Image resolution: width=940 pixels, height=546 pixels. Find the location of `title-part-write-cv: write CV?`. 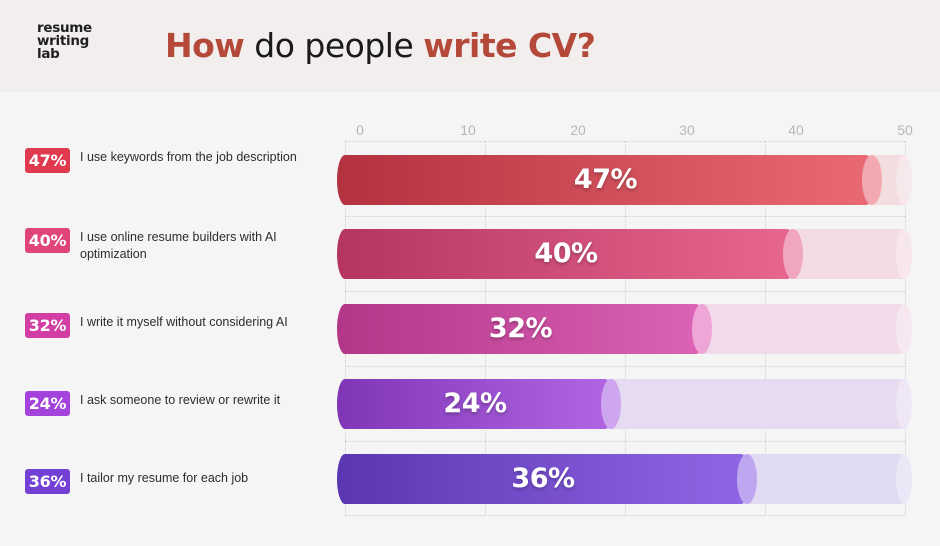

title-part-write-cv: write CV? is located at coordinates (509, 45).